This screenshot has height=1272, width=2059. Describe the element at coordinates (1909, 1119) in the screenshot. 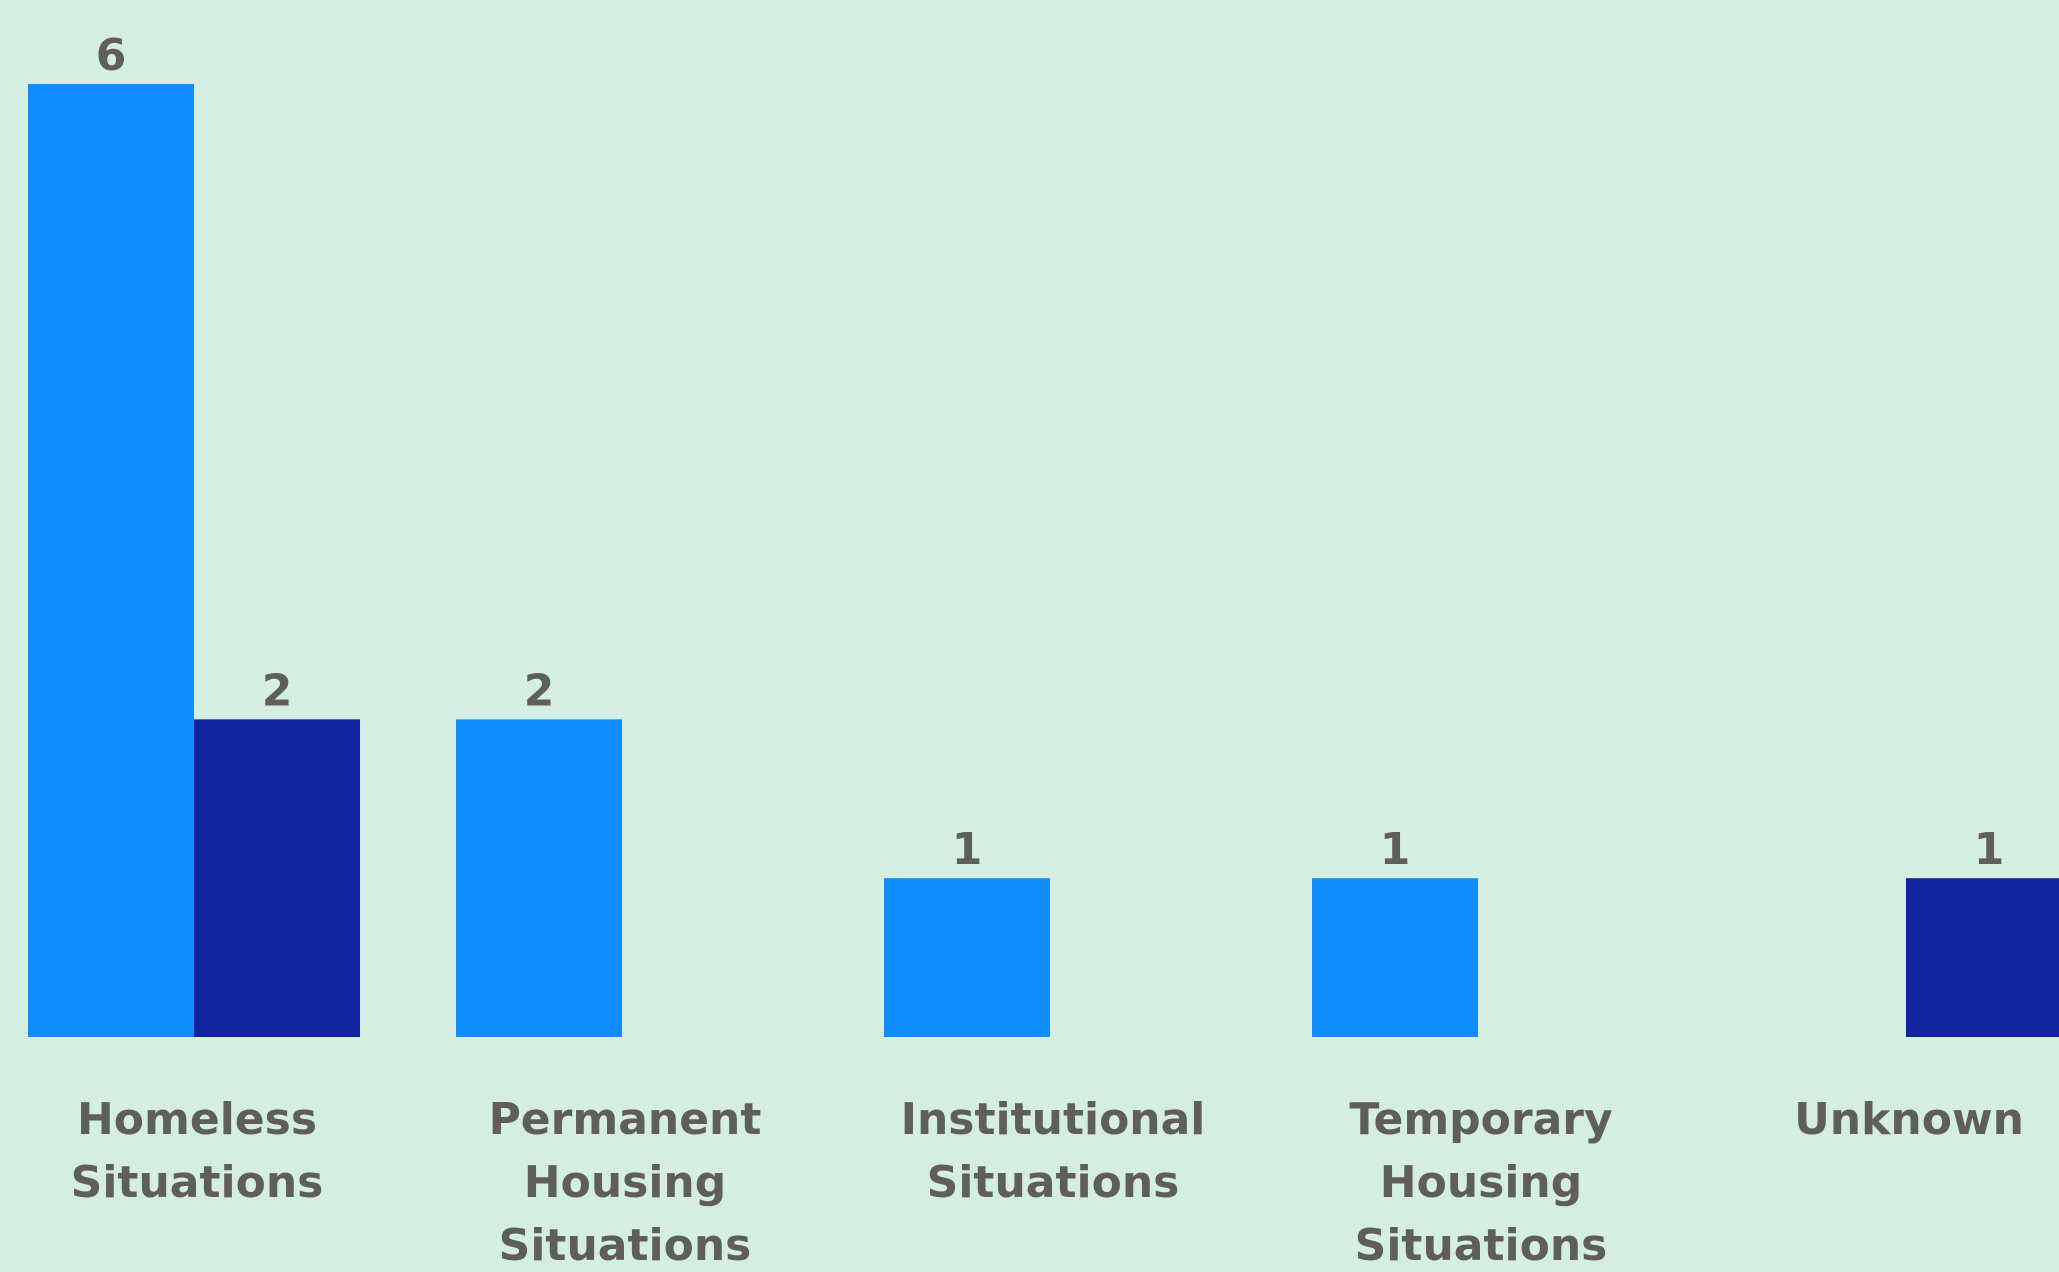

I see `x-tick-label: Unknown` at that location.